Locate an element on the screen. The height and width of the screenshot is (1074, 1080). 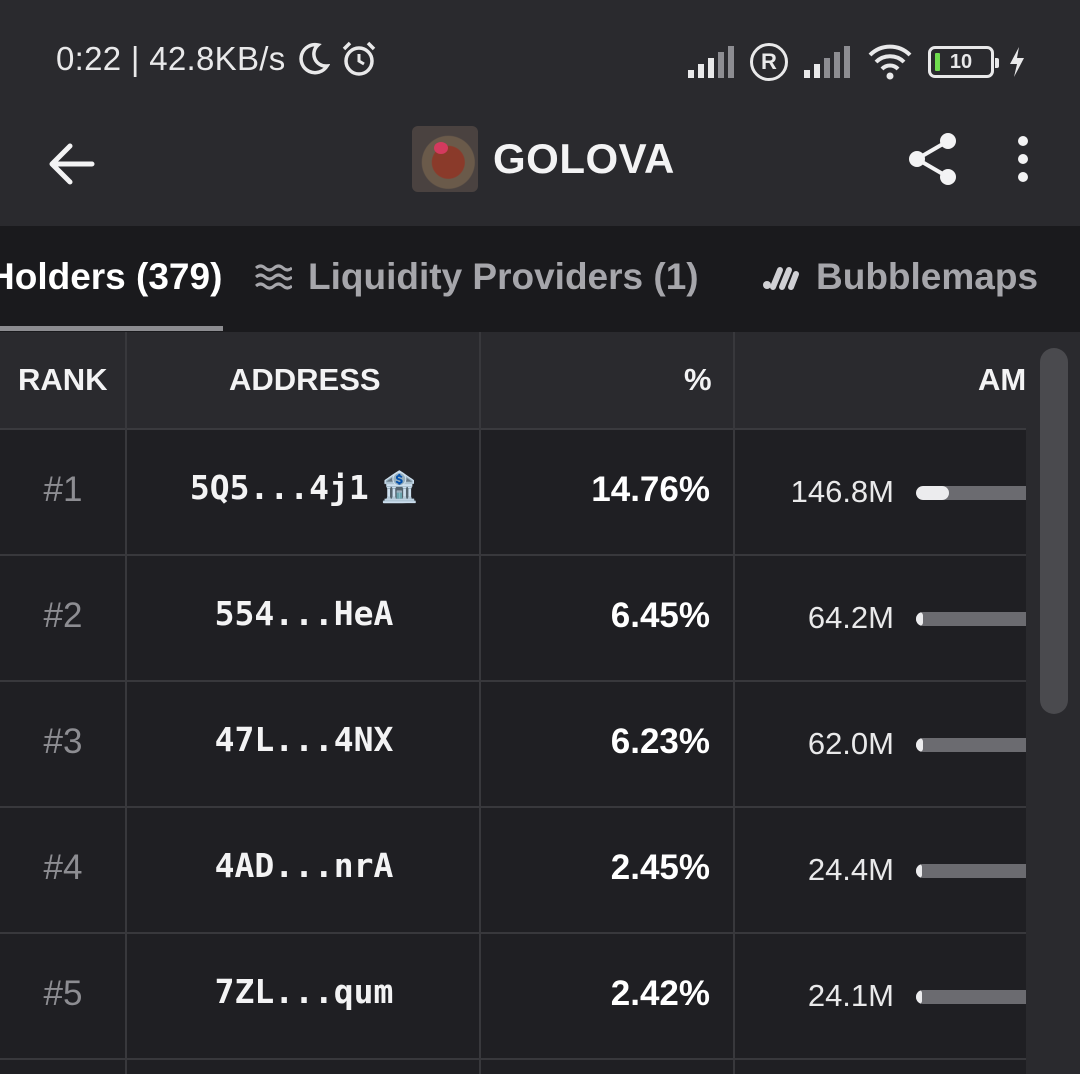
rank-cell: #2 is located at coordinates (63, 615).